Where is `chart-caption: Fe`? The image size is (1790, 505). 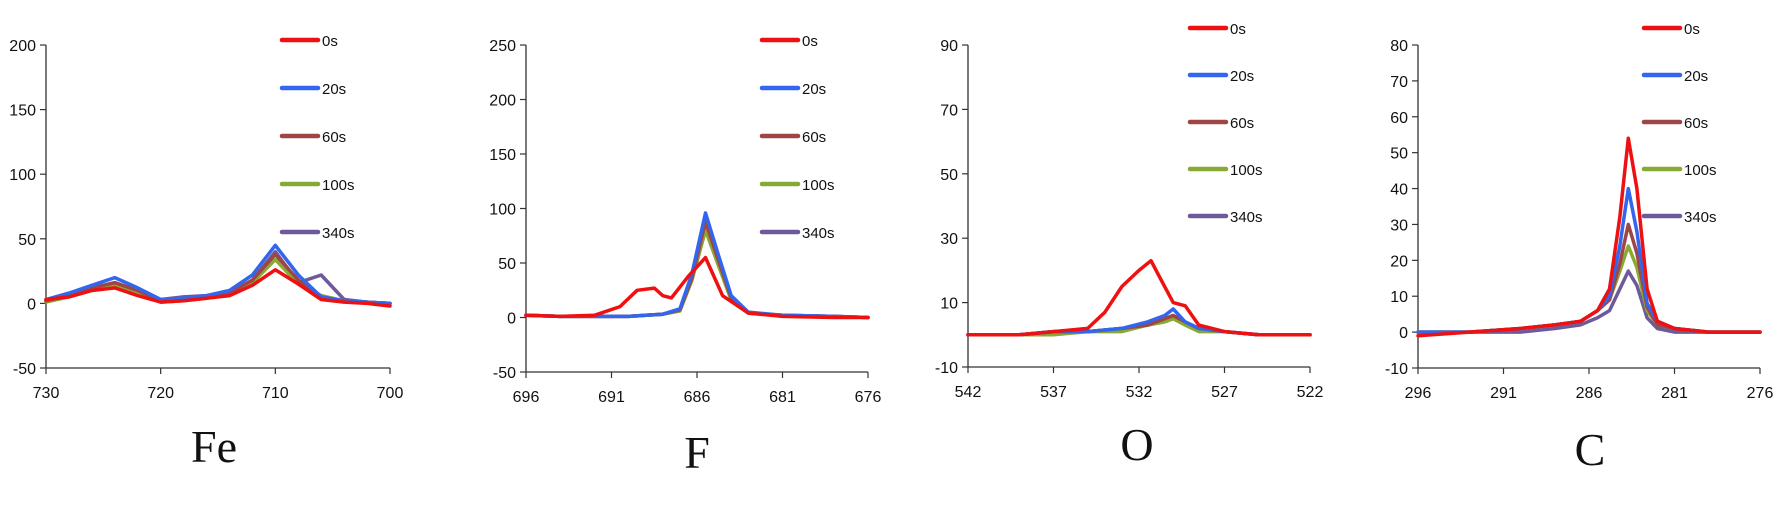 chart-caption: Fe is located at coordinates (214, 446).